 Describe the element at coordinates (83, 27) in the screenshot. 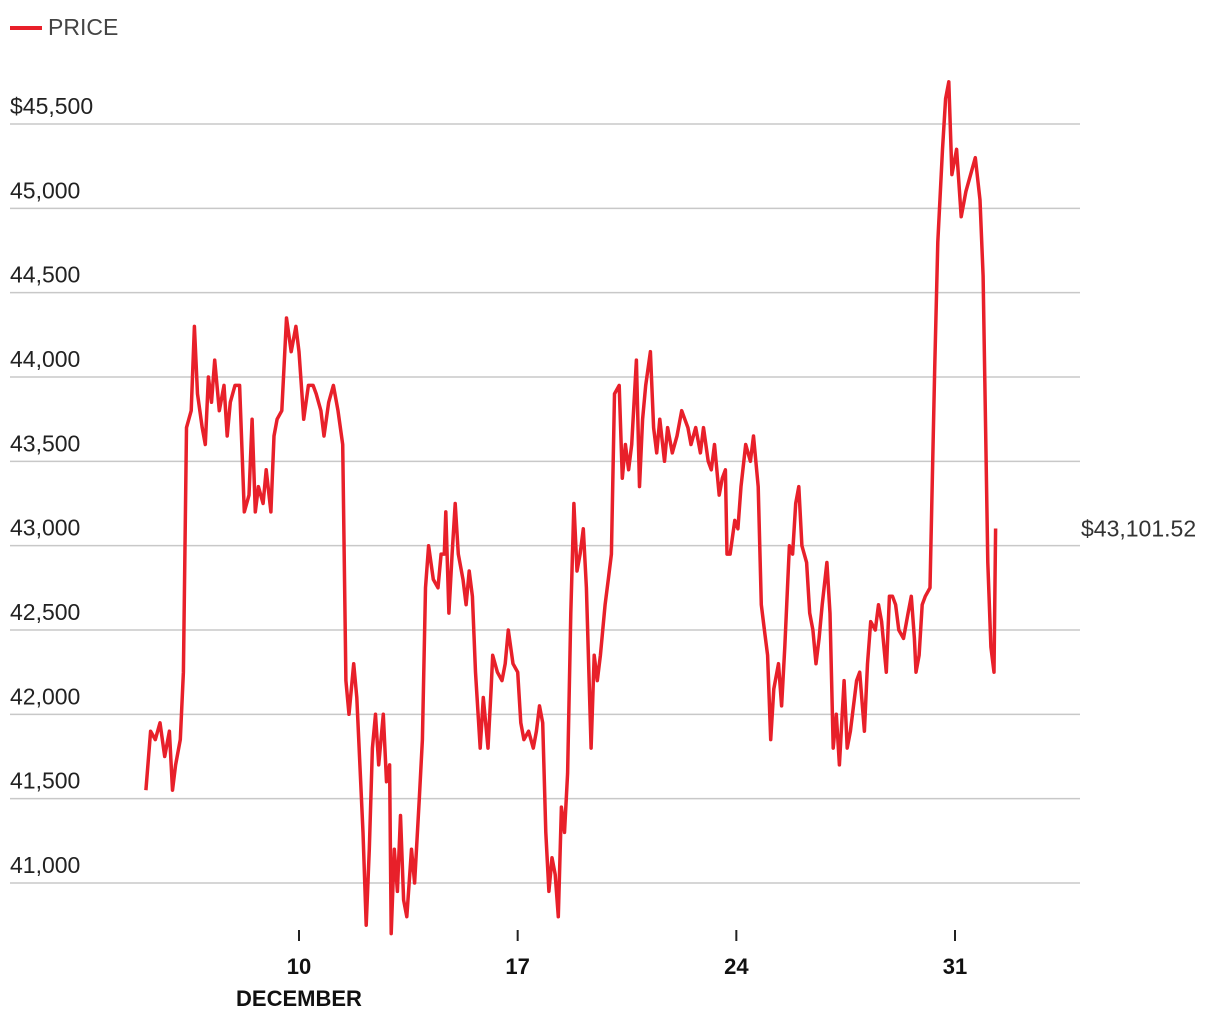

I see `legend-label: PRICE` at that location.